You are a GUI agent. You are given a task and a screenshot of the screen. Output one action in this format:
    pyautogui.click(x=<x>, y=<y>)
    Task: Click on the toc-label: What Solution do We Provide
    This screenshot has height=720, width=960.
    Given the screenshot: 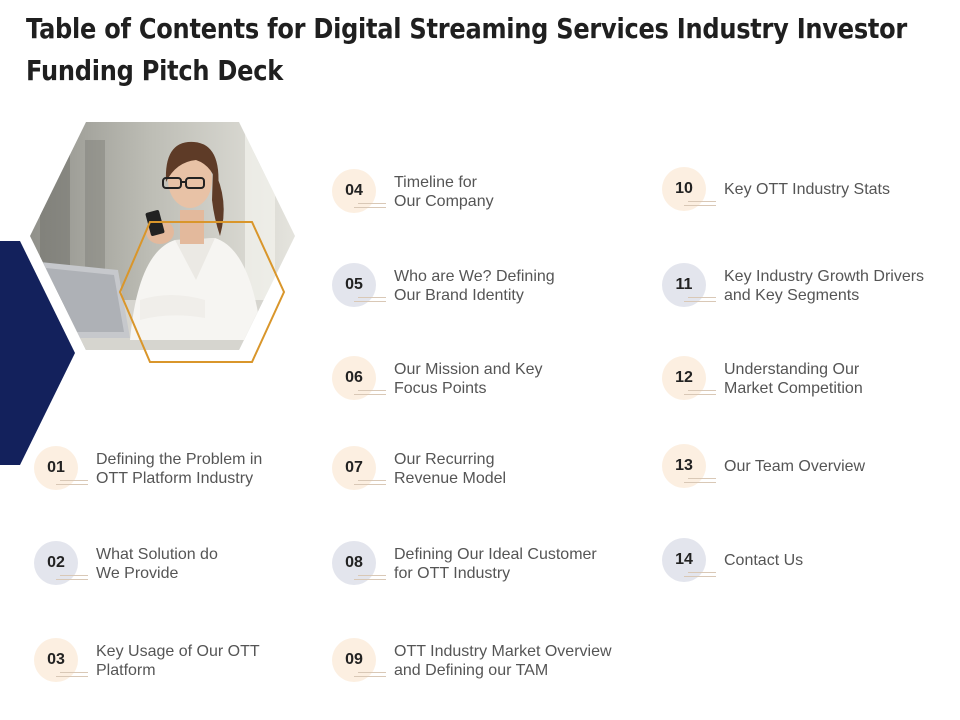 What is the action you would take?
    pyautogui.click(x=216, y=564)
    